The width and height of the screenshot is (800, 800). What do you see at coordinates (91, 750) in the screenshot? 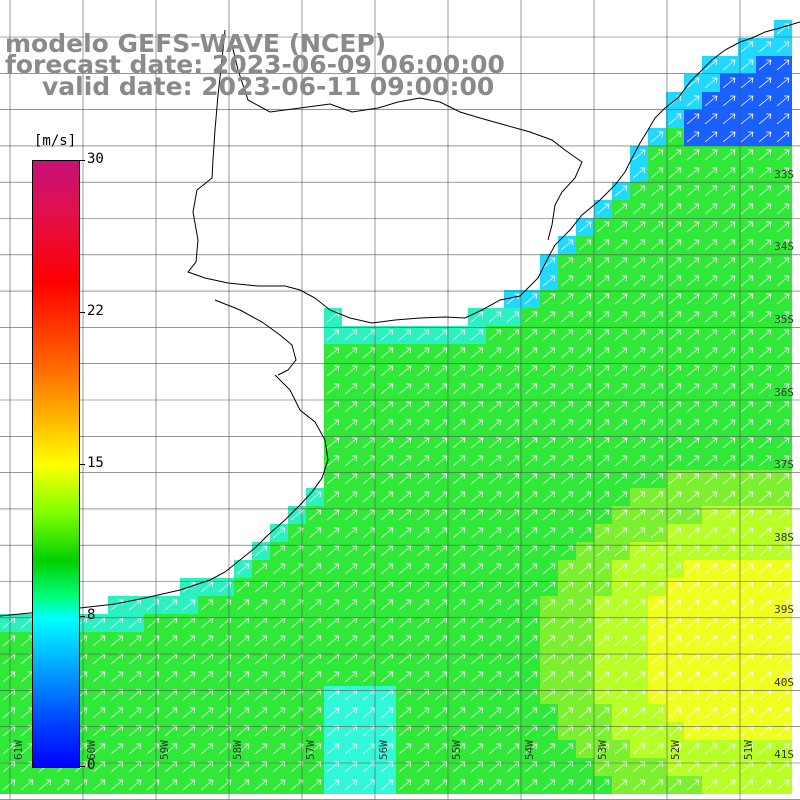
I see `lon-label: 60W` at bounding box center [91, 750].